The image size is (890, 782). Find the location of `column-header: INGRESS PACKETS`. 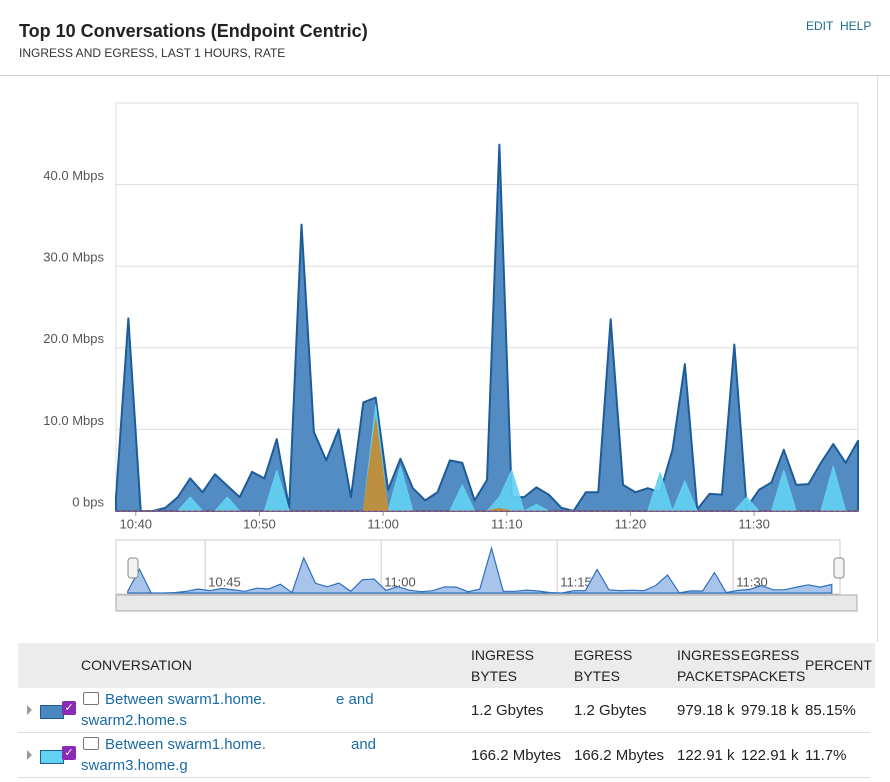

column-header: INGRESS PACKETS is located at coordinates (709, 665).